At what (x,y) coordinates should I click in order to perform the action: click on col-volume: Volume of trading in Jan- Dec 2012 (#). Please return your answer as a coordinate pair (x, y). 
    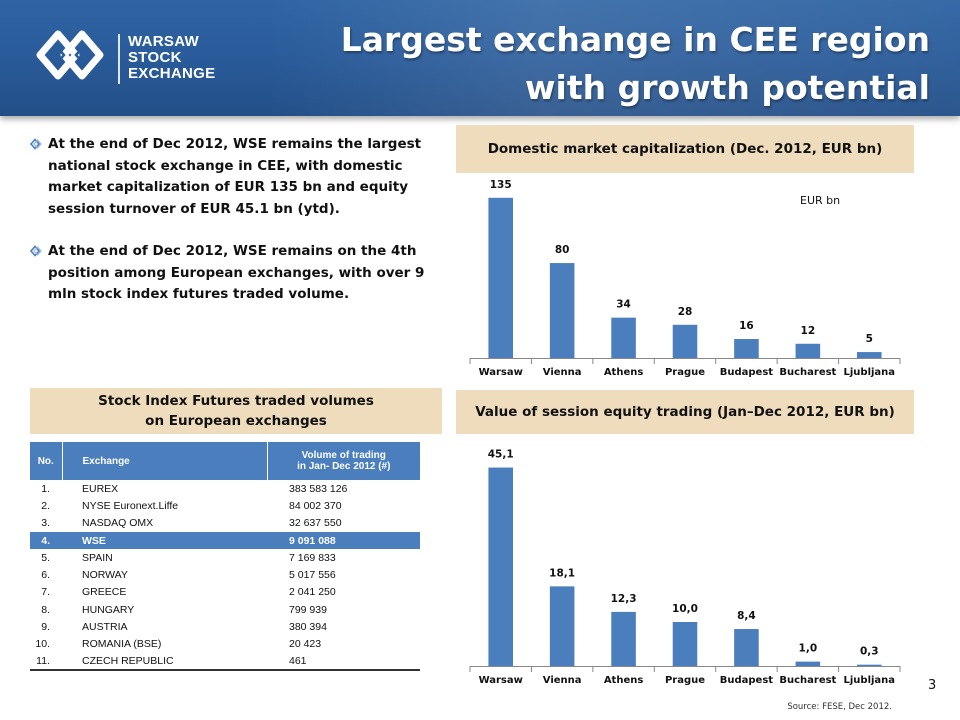
    Looking at the image, I should click on (343, 461).